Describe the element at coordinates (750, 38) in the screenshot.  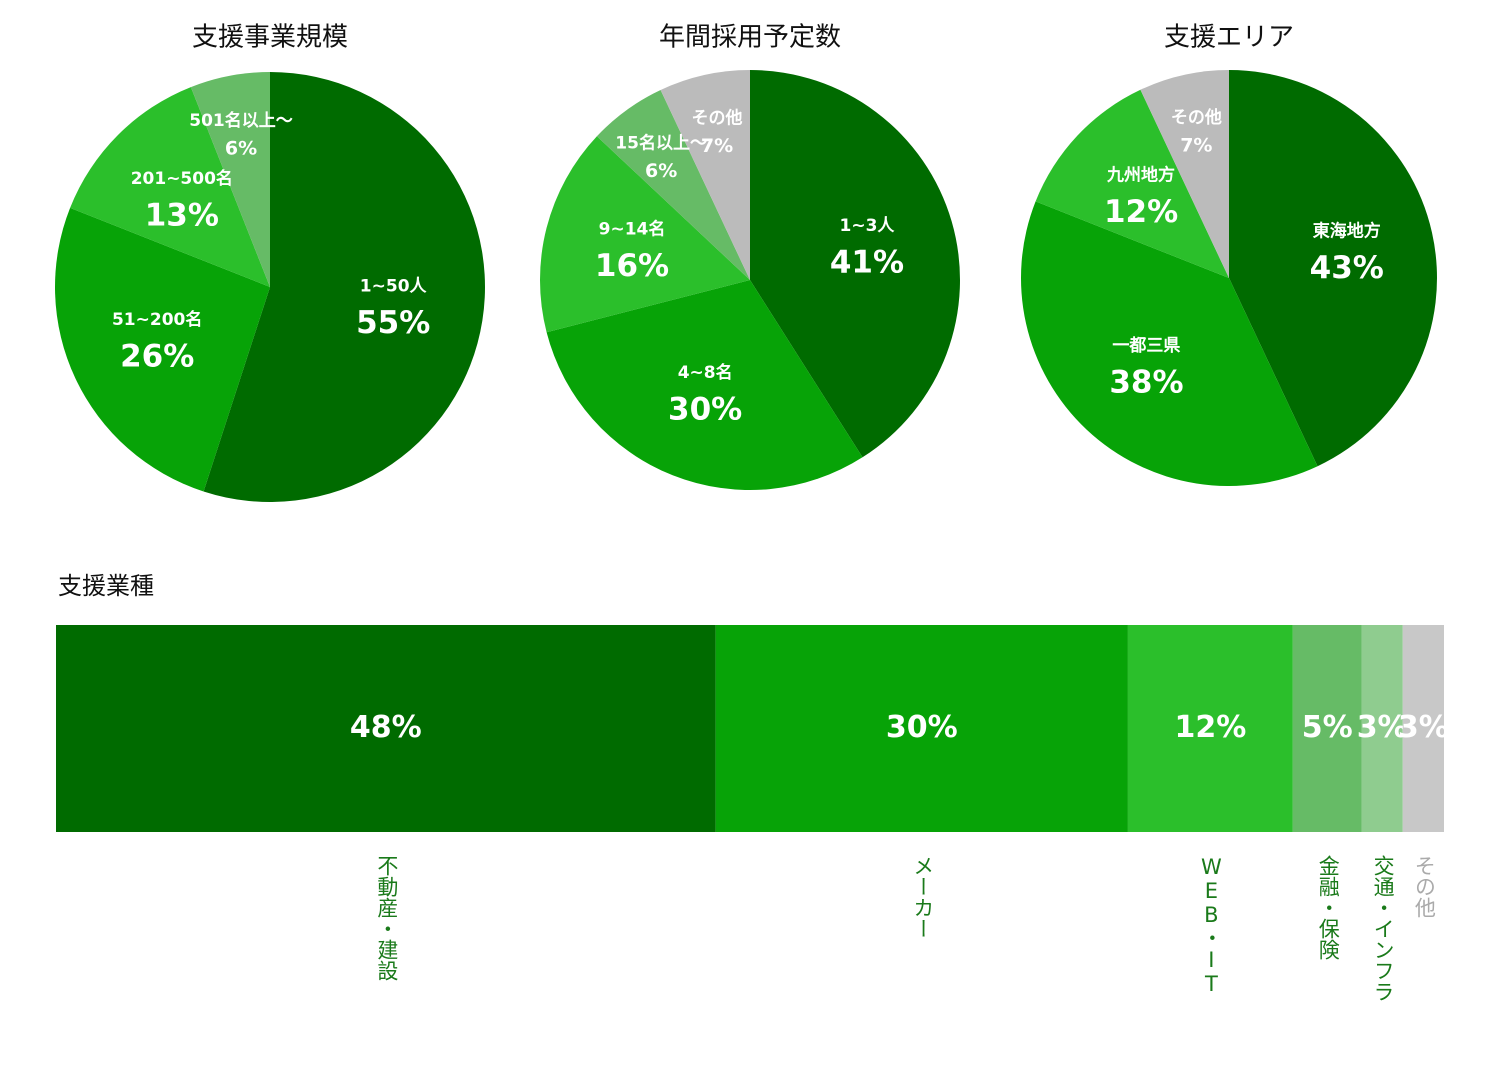
I see `chart-title: 年間採用予定数` at that location.